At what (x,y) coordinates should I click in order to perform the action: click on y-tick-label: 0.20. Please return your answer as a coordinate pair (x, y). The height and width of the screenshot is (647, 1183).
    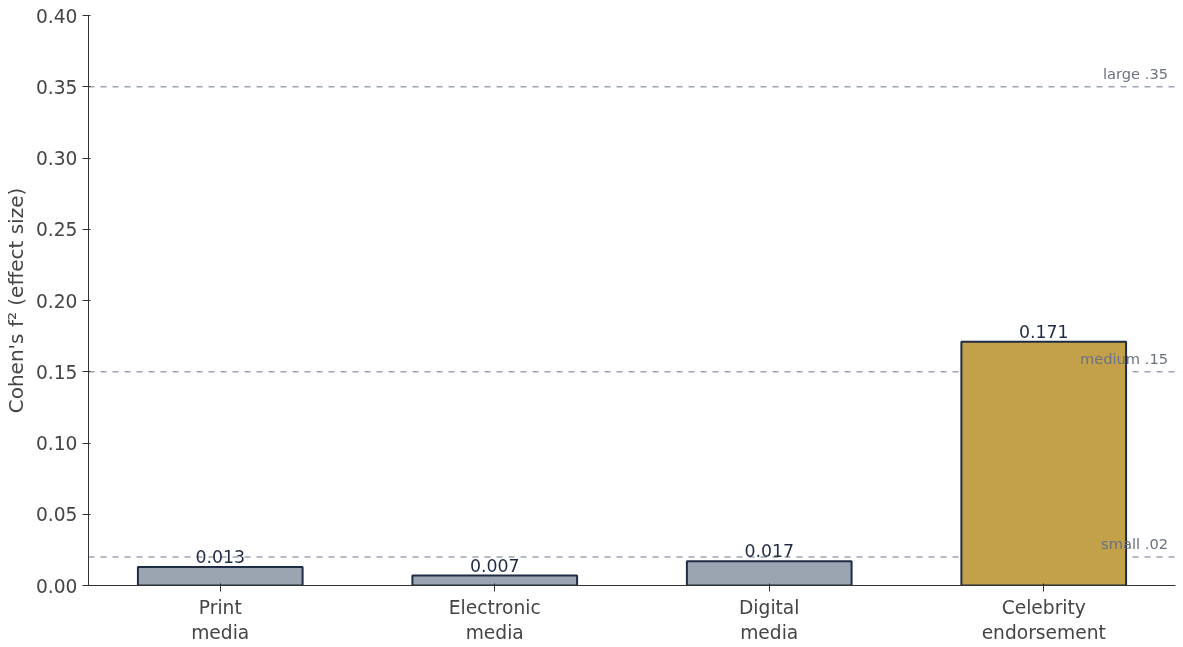
    Looking at the image, I should click on (56, 301).